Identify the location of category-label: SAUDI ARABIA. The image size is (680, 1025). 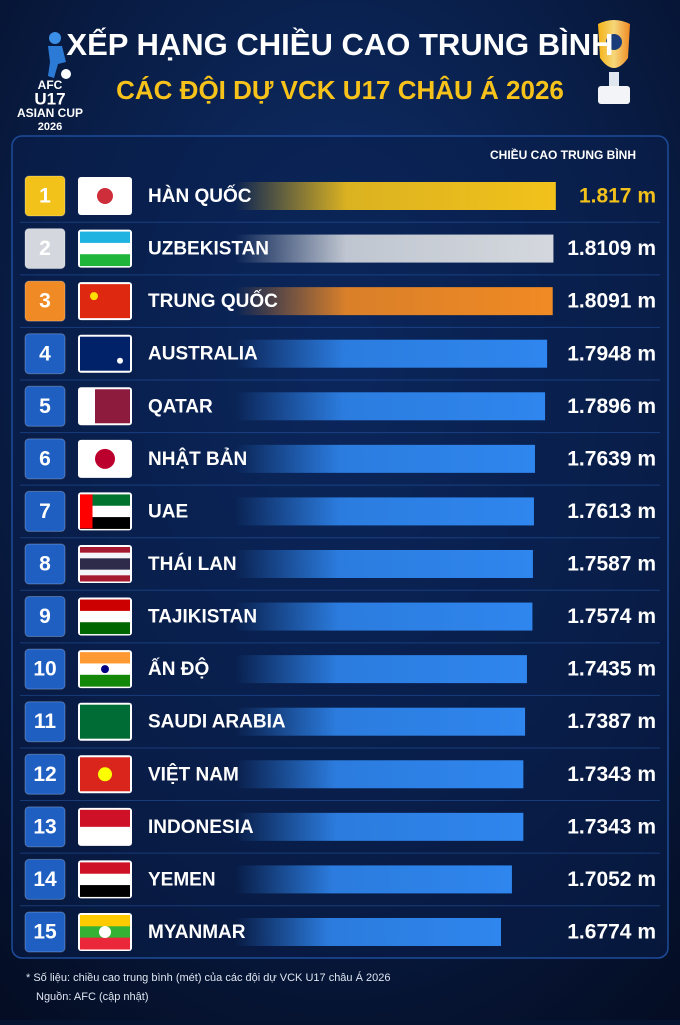
(217, 722).